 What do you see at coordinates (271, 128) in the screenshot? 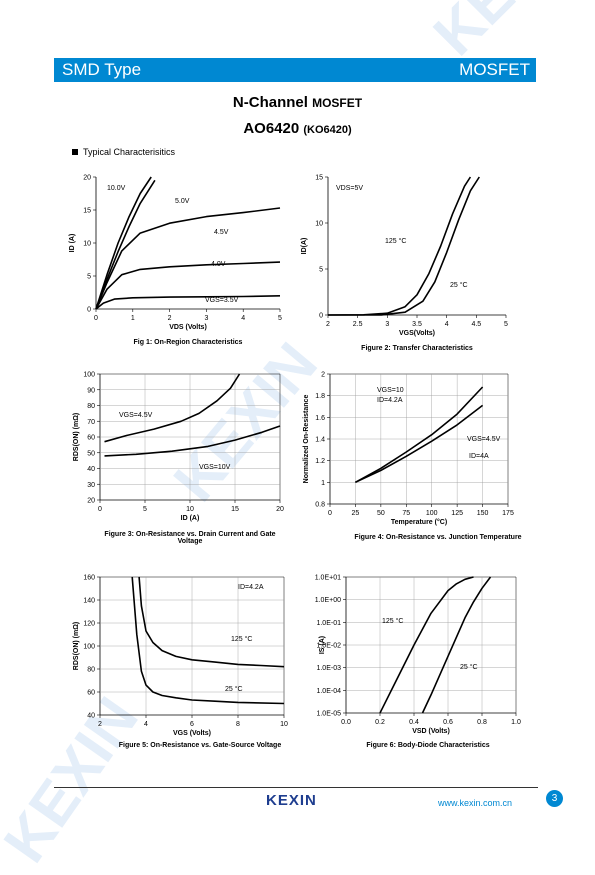
I see `part-number: AO6420` at bounding box center [271, 128].